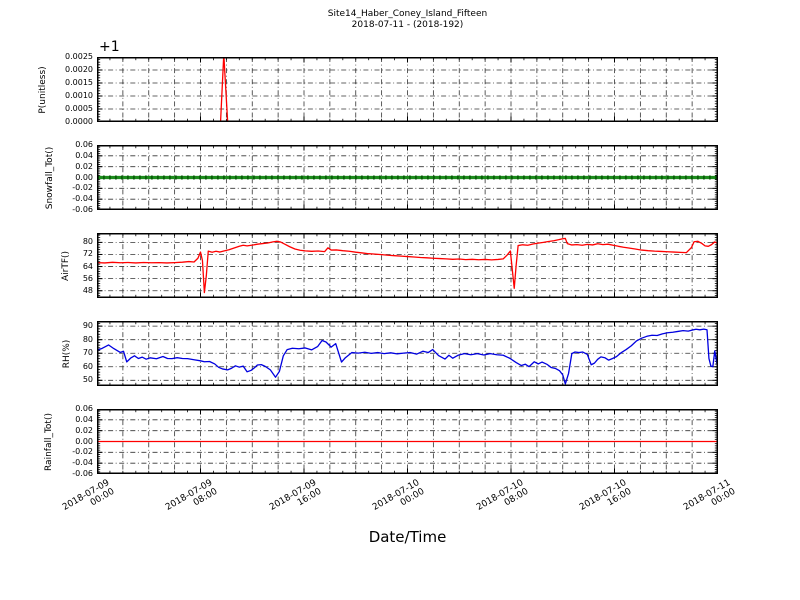  What do you see at coordinates (84, 177) in the screenshot?
I see `y-tick-label-snowfall-tot: 0.00` at bounding box center [84, 177].